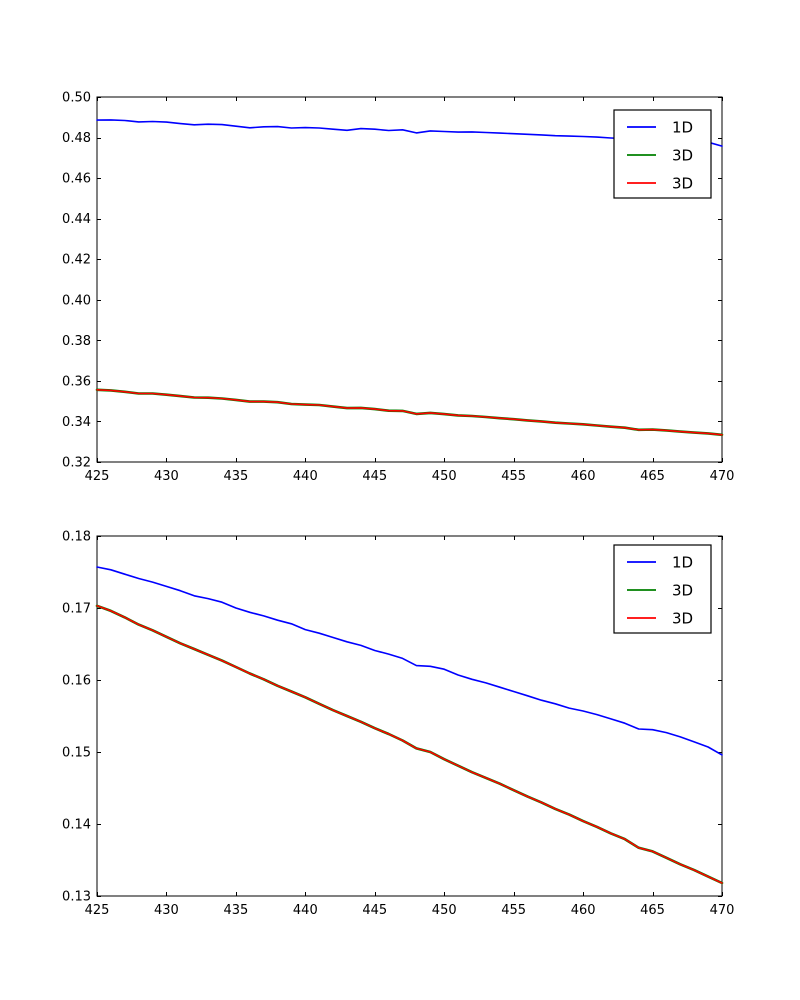 The height and width of the screenshot is (1000, 800). What do you see at coordinates (76, 179) in the screenshot?
I see `y-tick-label: 0.46` at bounding box center [76, 179].